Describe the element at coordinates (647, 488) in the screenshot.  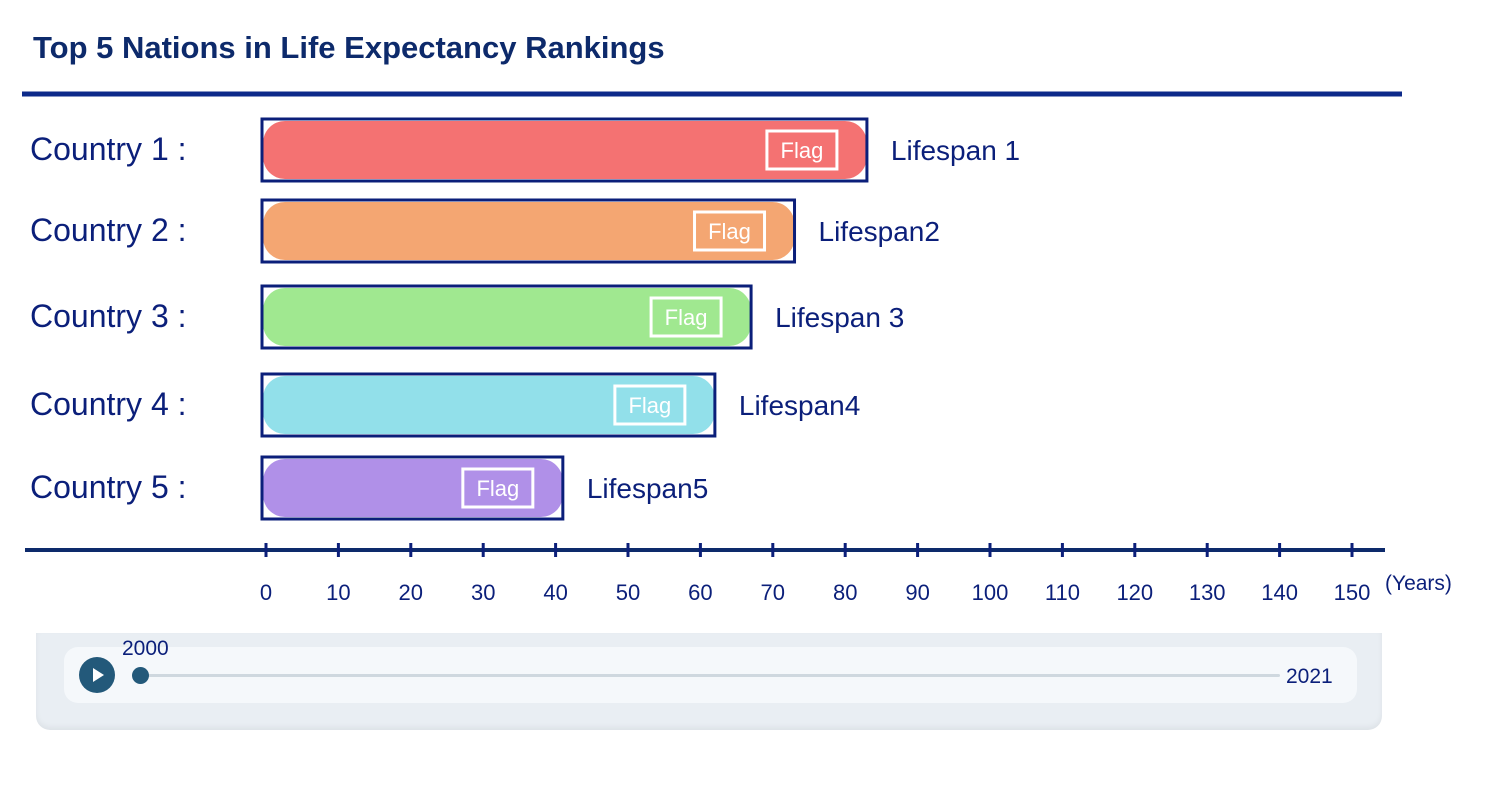
I see `value-label: Lifespan5` at that location.